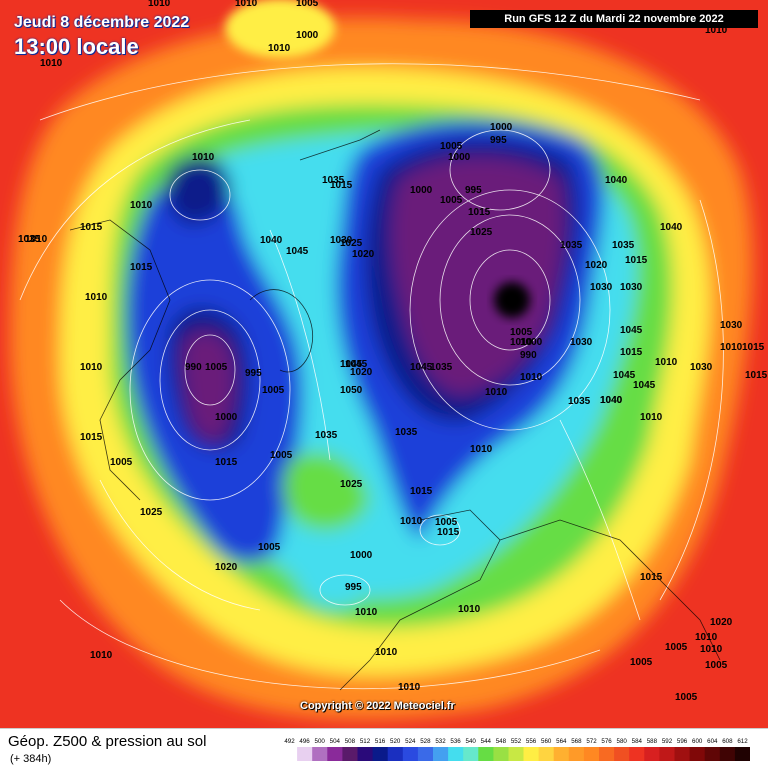 Image resolution: width=768 pixels, height=769 pixels. I want to click on forecast-offset: (+ 384h), so click(31, 759).